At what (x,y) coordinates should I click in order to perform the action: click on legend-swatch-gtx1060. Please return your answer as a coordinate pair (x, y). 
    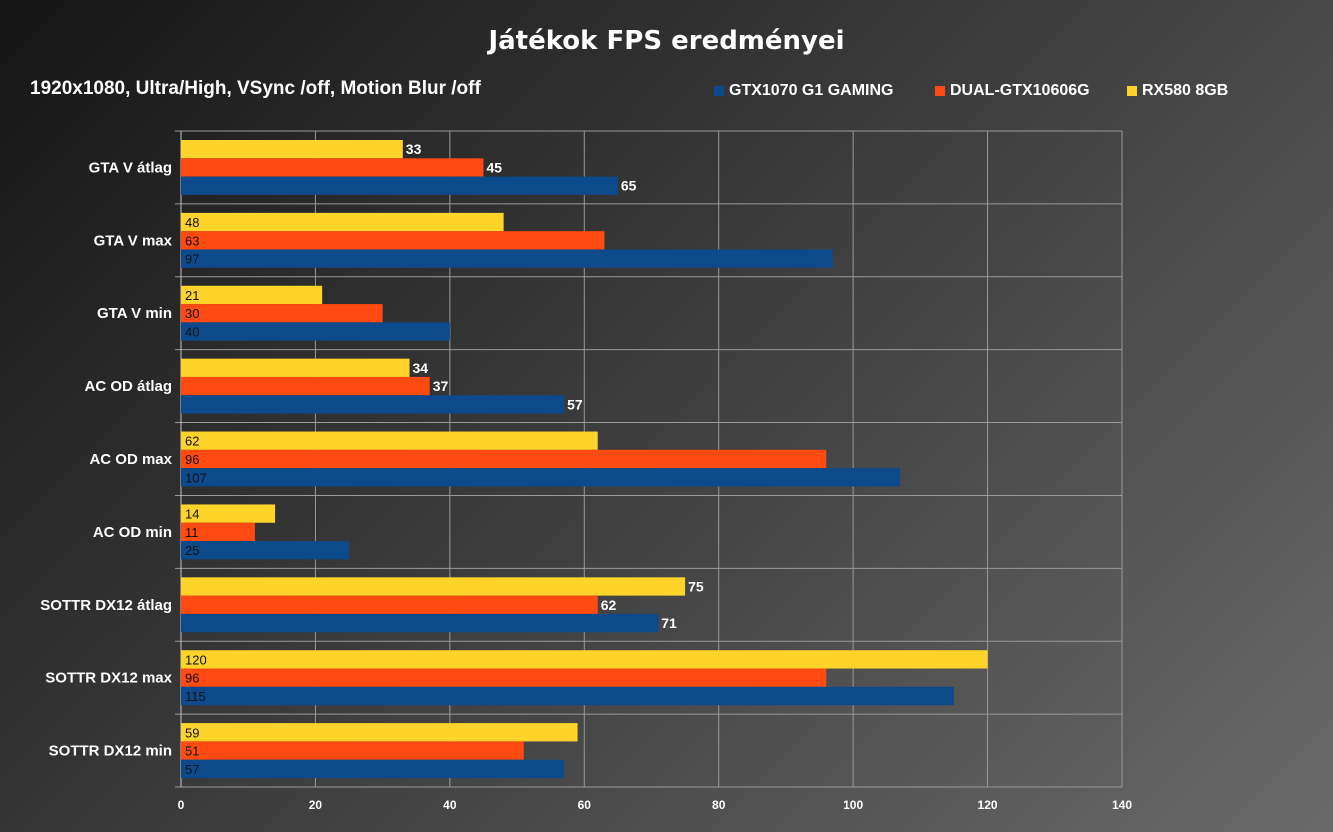
    Looking at the image, I should click on (940, 91).